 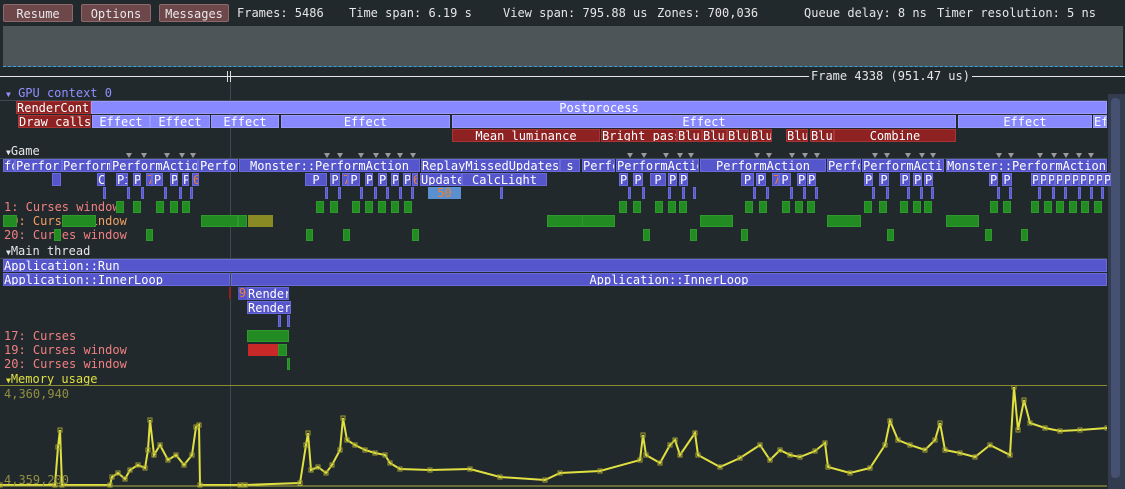 I want to click on game-zone: Pi, so click(x=122, y=179).